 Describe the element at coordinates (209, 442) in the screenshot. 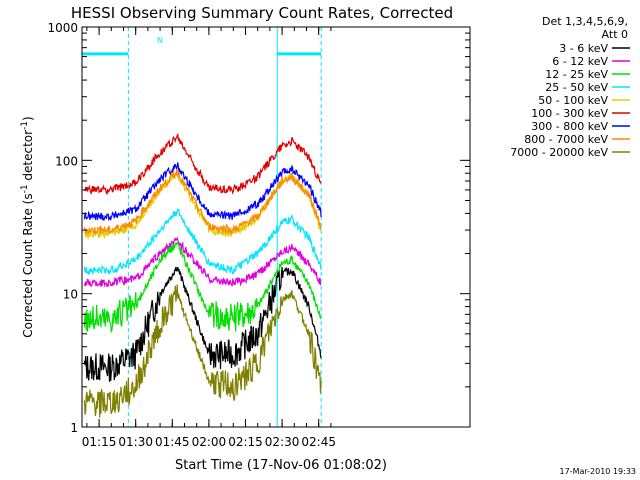

I see `x-tick-label-3: 02:00` at that location.